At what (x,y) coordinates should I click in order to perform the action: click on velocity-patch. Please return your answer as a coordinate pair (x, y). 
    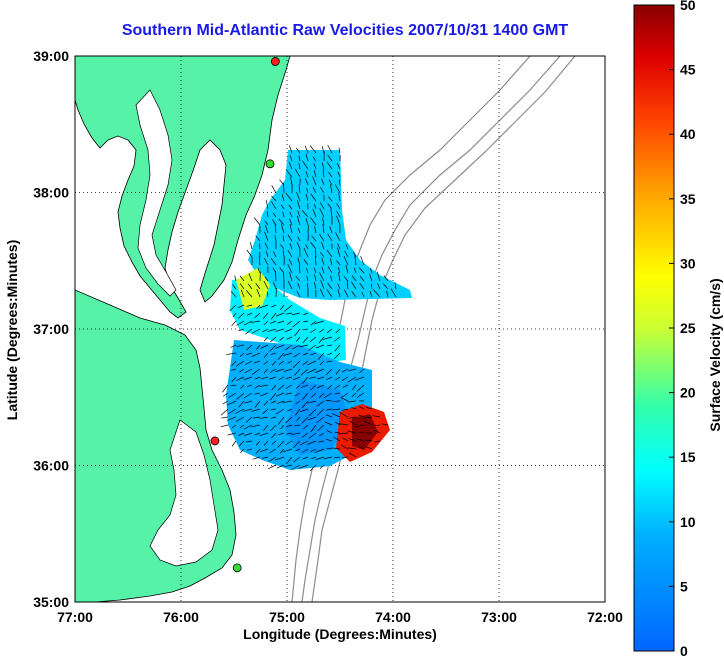
    Looking at the image, I should click on (330, 225).